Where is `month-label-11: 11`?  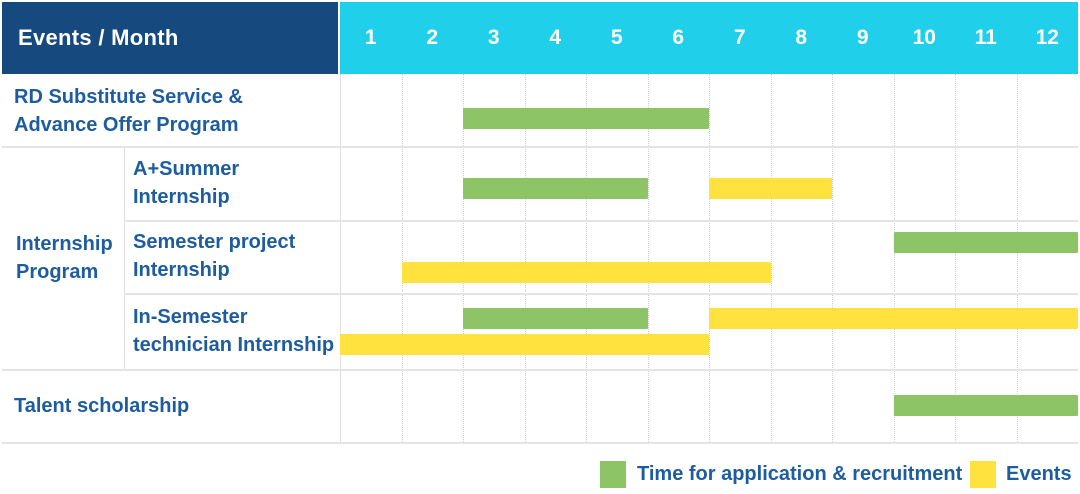
month-label-11: 11 is located at coordinates (985, 37).